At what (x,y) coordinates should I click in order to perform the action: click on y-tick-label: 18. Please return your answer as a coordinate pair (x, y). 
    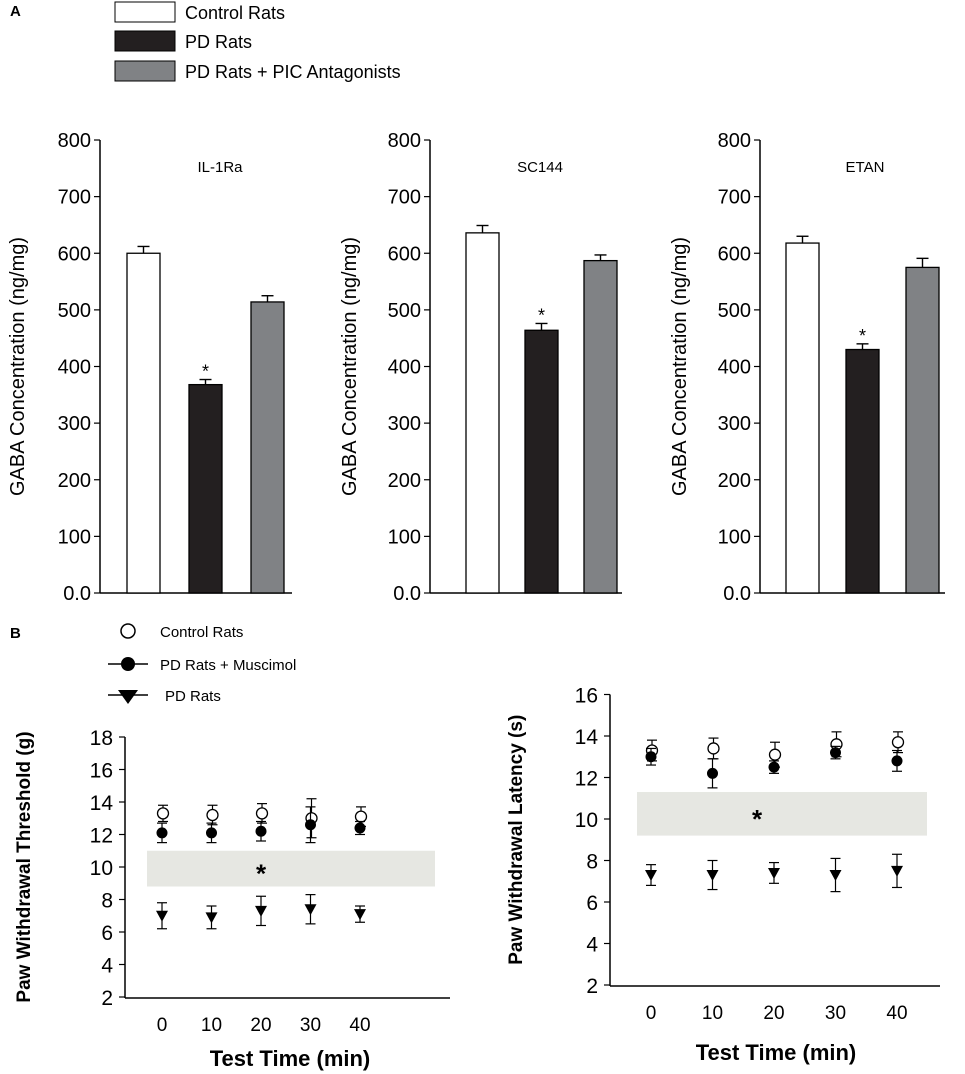
    Looking at the image, I should click on (101, 738).